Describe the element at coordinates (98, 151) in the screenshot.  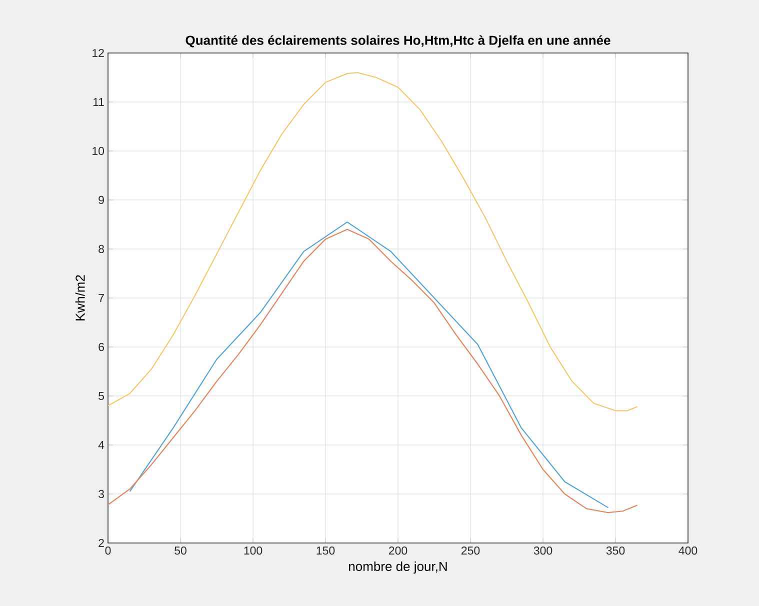
I see `y-tick-label: 10` at that location.